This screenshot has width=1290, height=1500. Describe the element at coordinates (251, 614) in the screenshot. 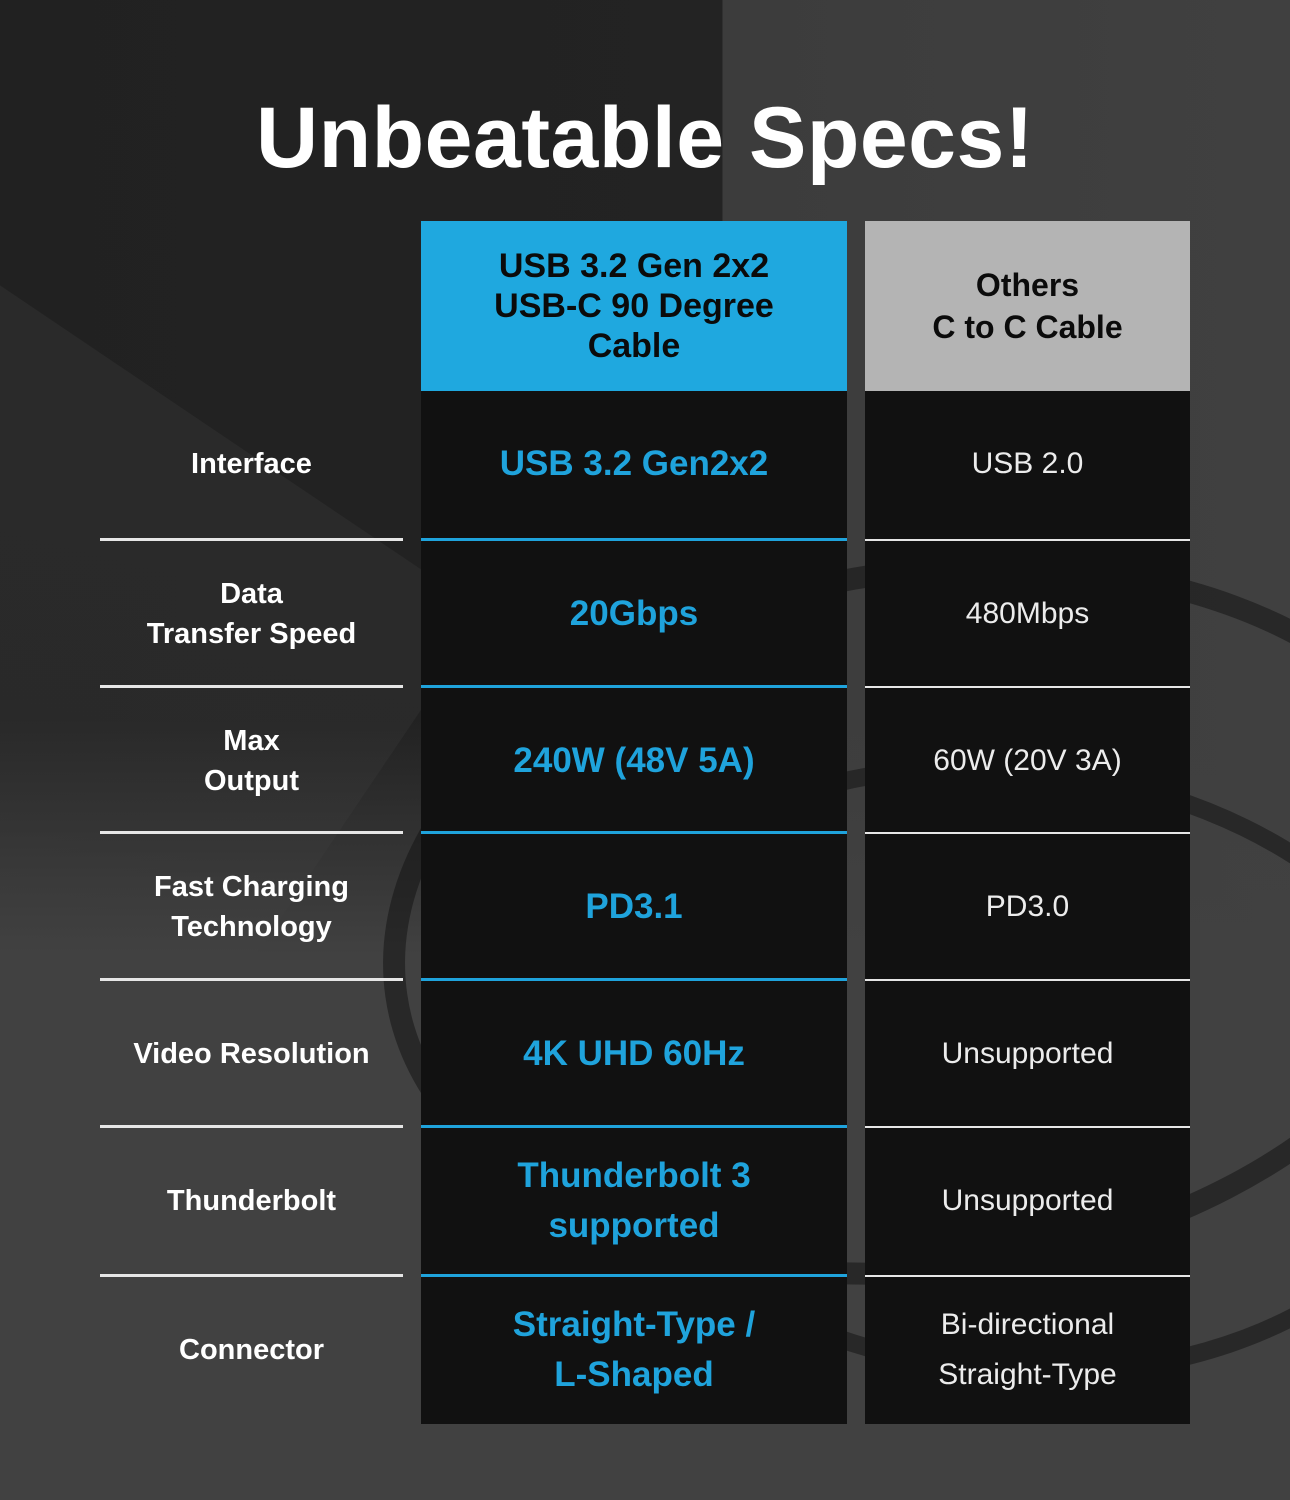

I see `row-label: Data Transfer Speed` at that location.